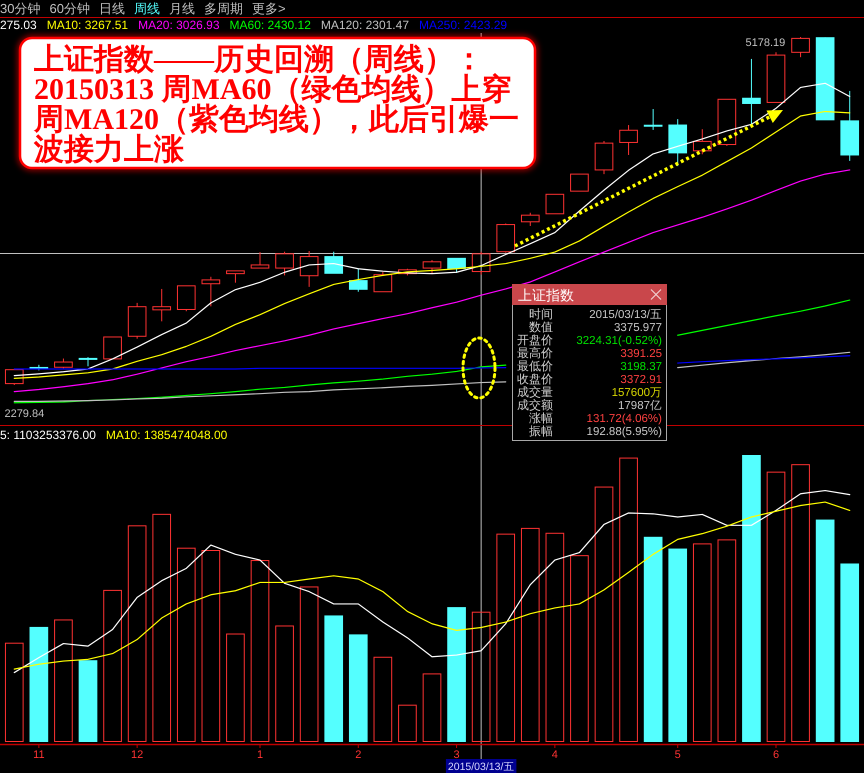 Image resolution: width=864 pixels, height=773 pixels. I want to click on text: 周线, so click(147, 8).